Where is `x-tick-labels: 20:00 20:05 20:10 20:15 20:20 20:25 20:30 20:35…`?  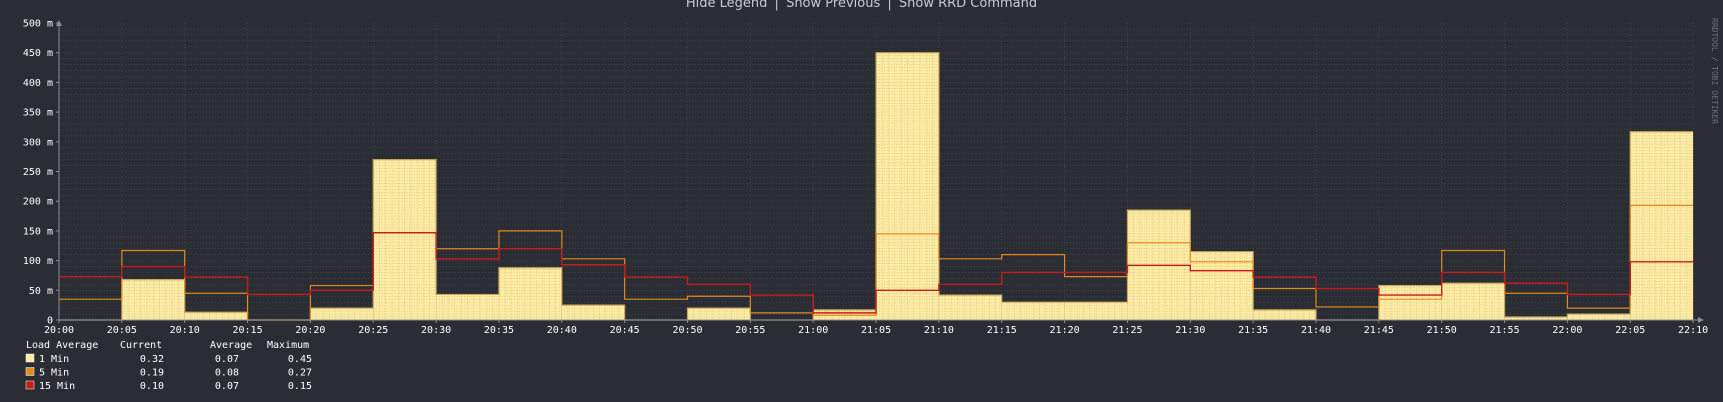
x-tick-labels: 20:00 20:05 20:10 20:15 20:20 20:25 20:30 20:35… is located at coordinates (876, 328).